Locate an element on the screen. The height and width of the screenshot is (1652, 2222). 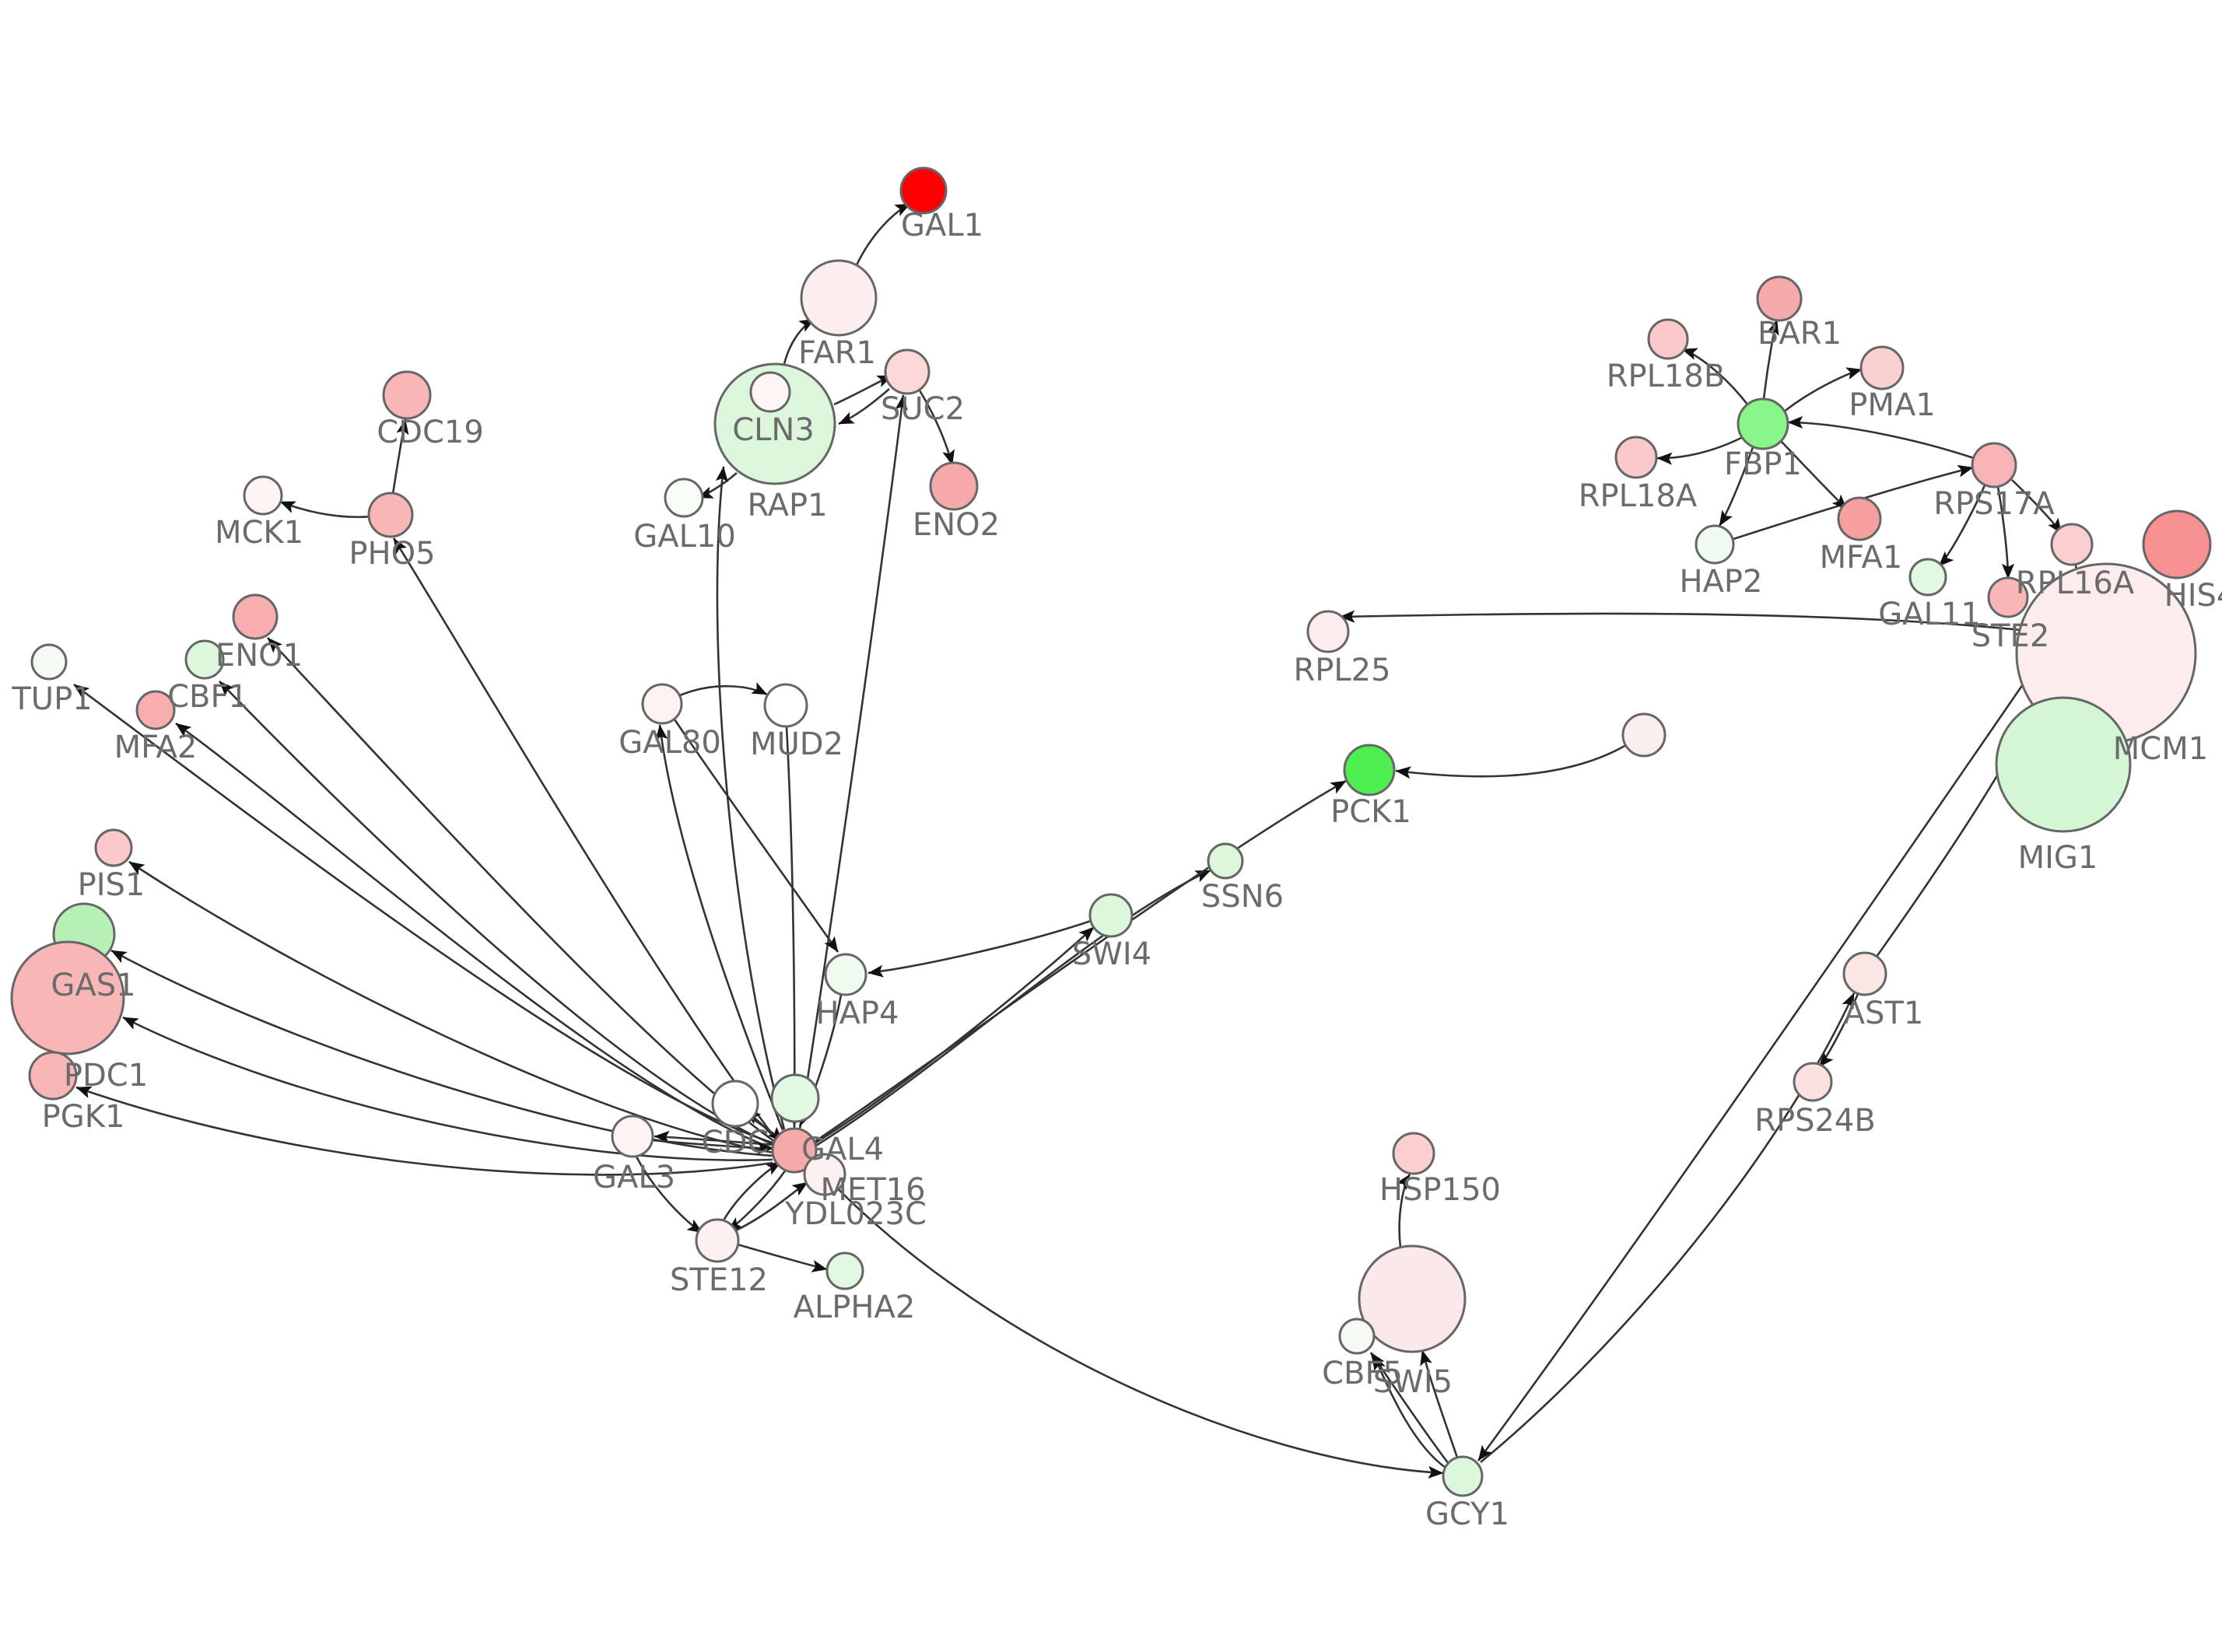
graph-node-hap2 is located at coordinates (1715, 545).